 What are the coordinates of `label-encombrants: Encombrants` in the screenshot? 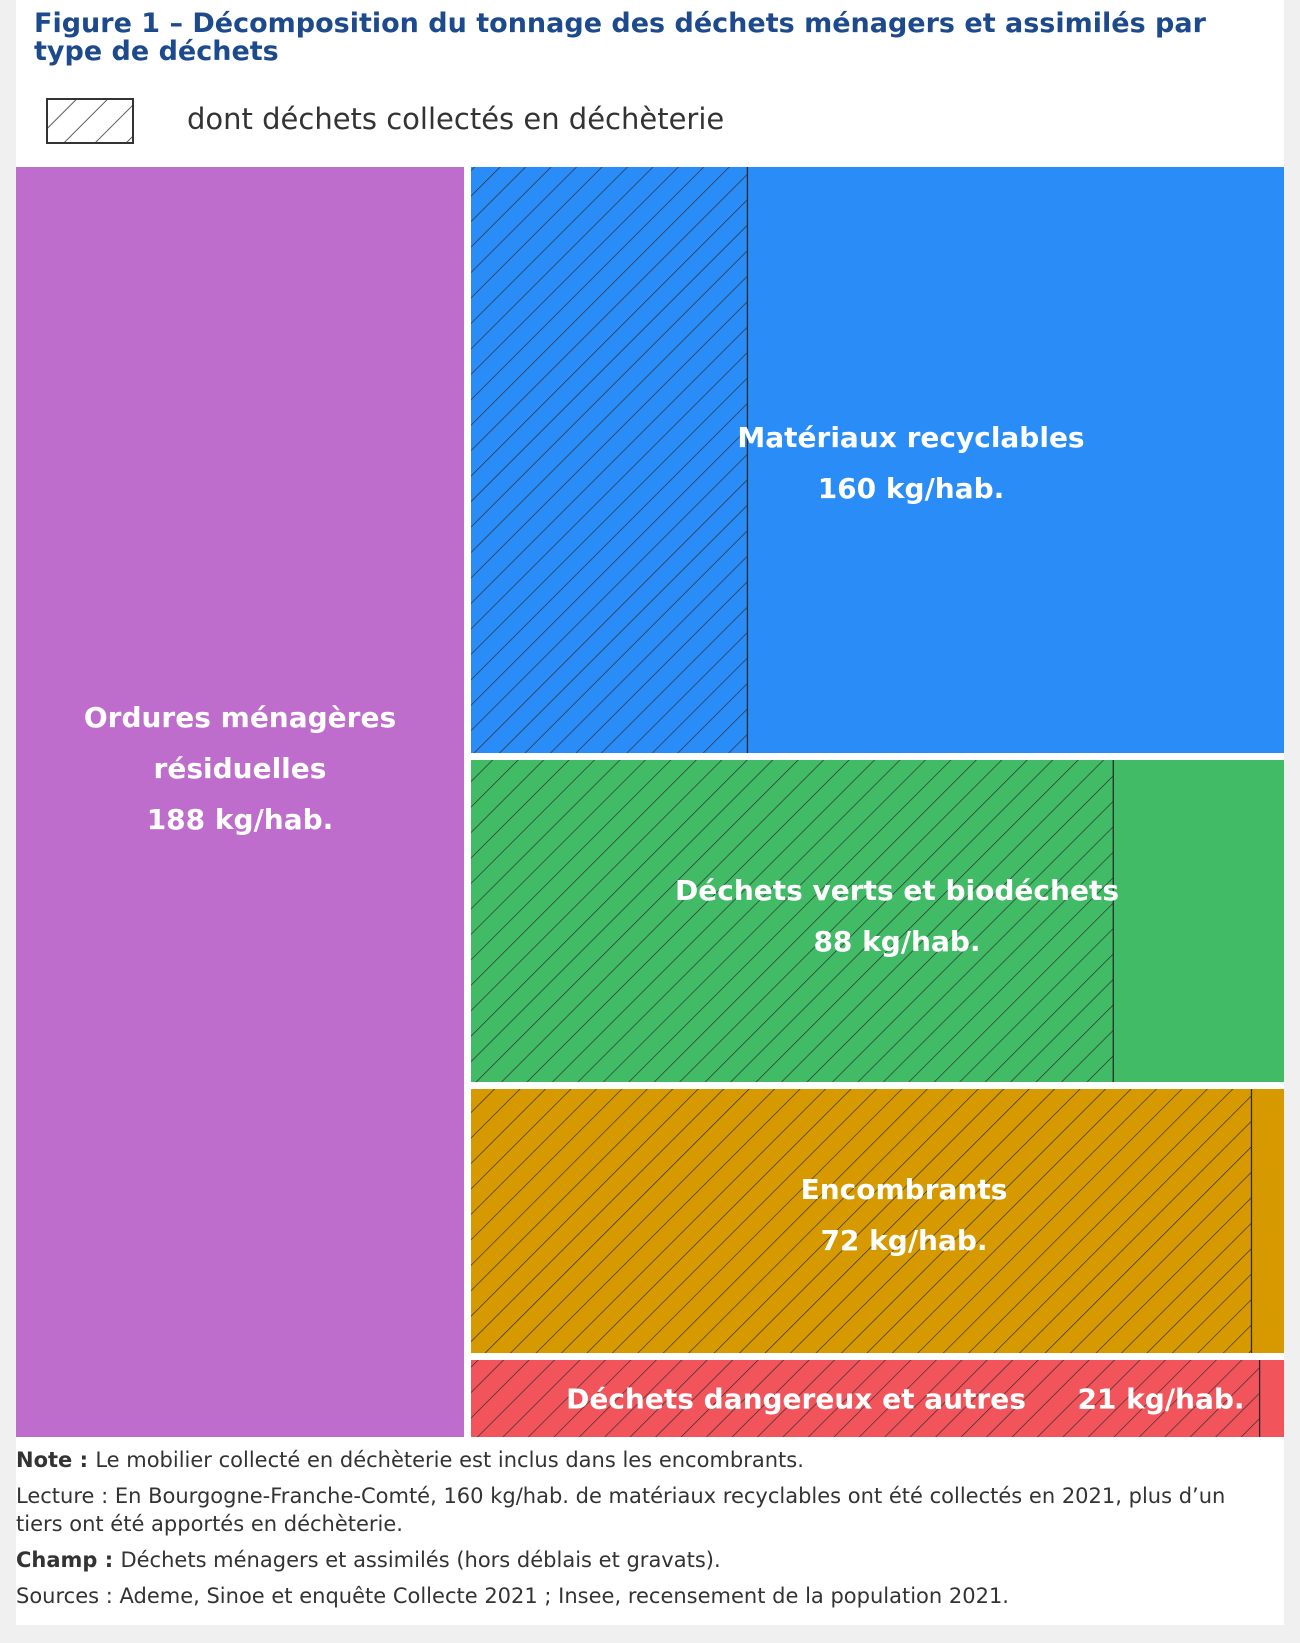 It's located at (904, 1189).